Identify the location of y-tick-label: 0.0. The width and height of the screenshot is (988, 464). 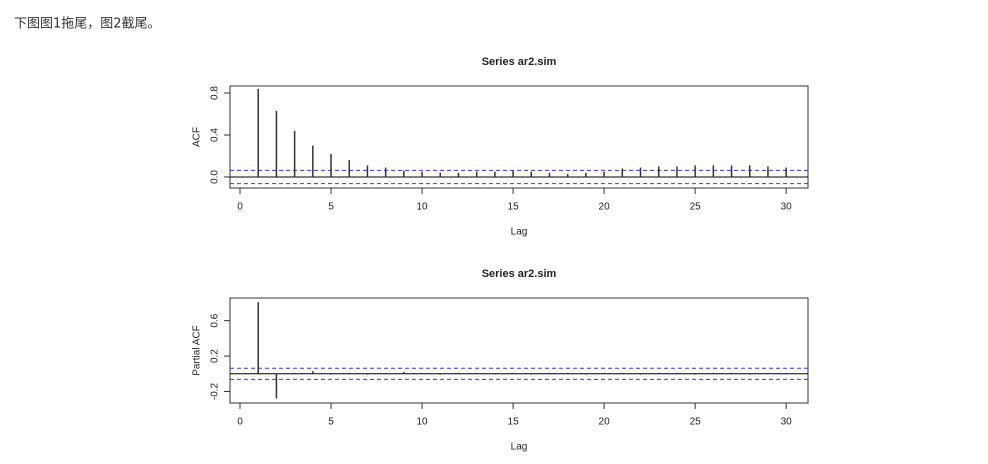
(215, 177).